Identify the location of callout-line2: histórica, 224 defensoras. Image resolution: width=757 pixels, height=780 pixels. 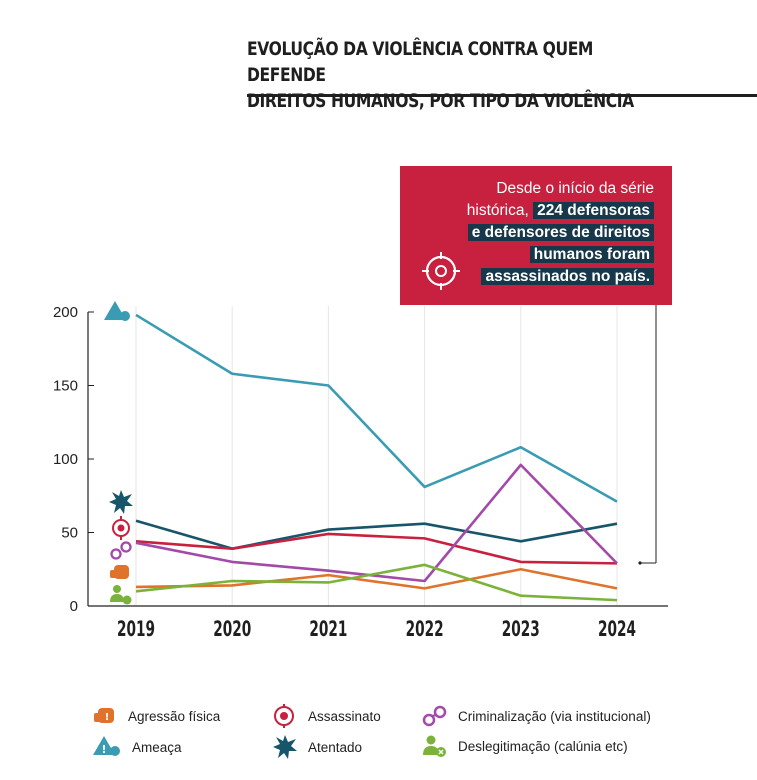
(560, 210).